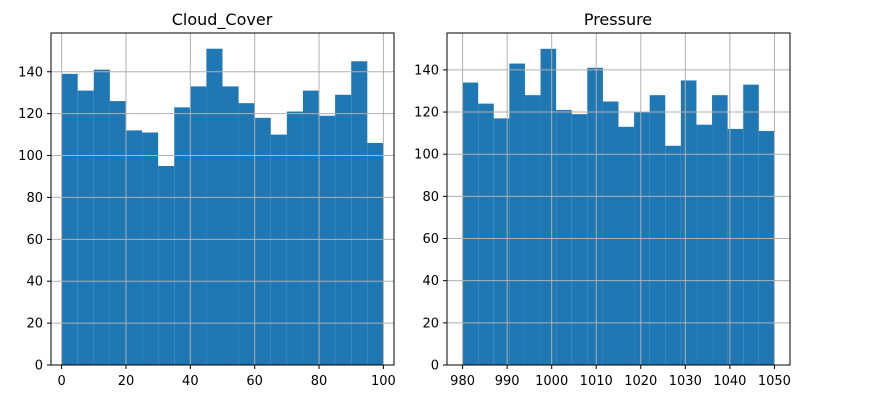 This screenshot has height=409, width=882. Describe the element at coordinates (222, 20) in the screenshot. I see `cloud-cover-title: Cloud_Cover` at that location.